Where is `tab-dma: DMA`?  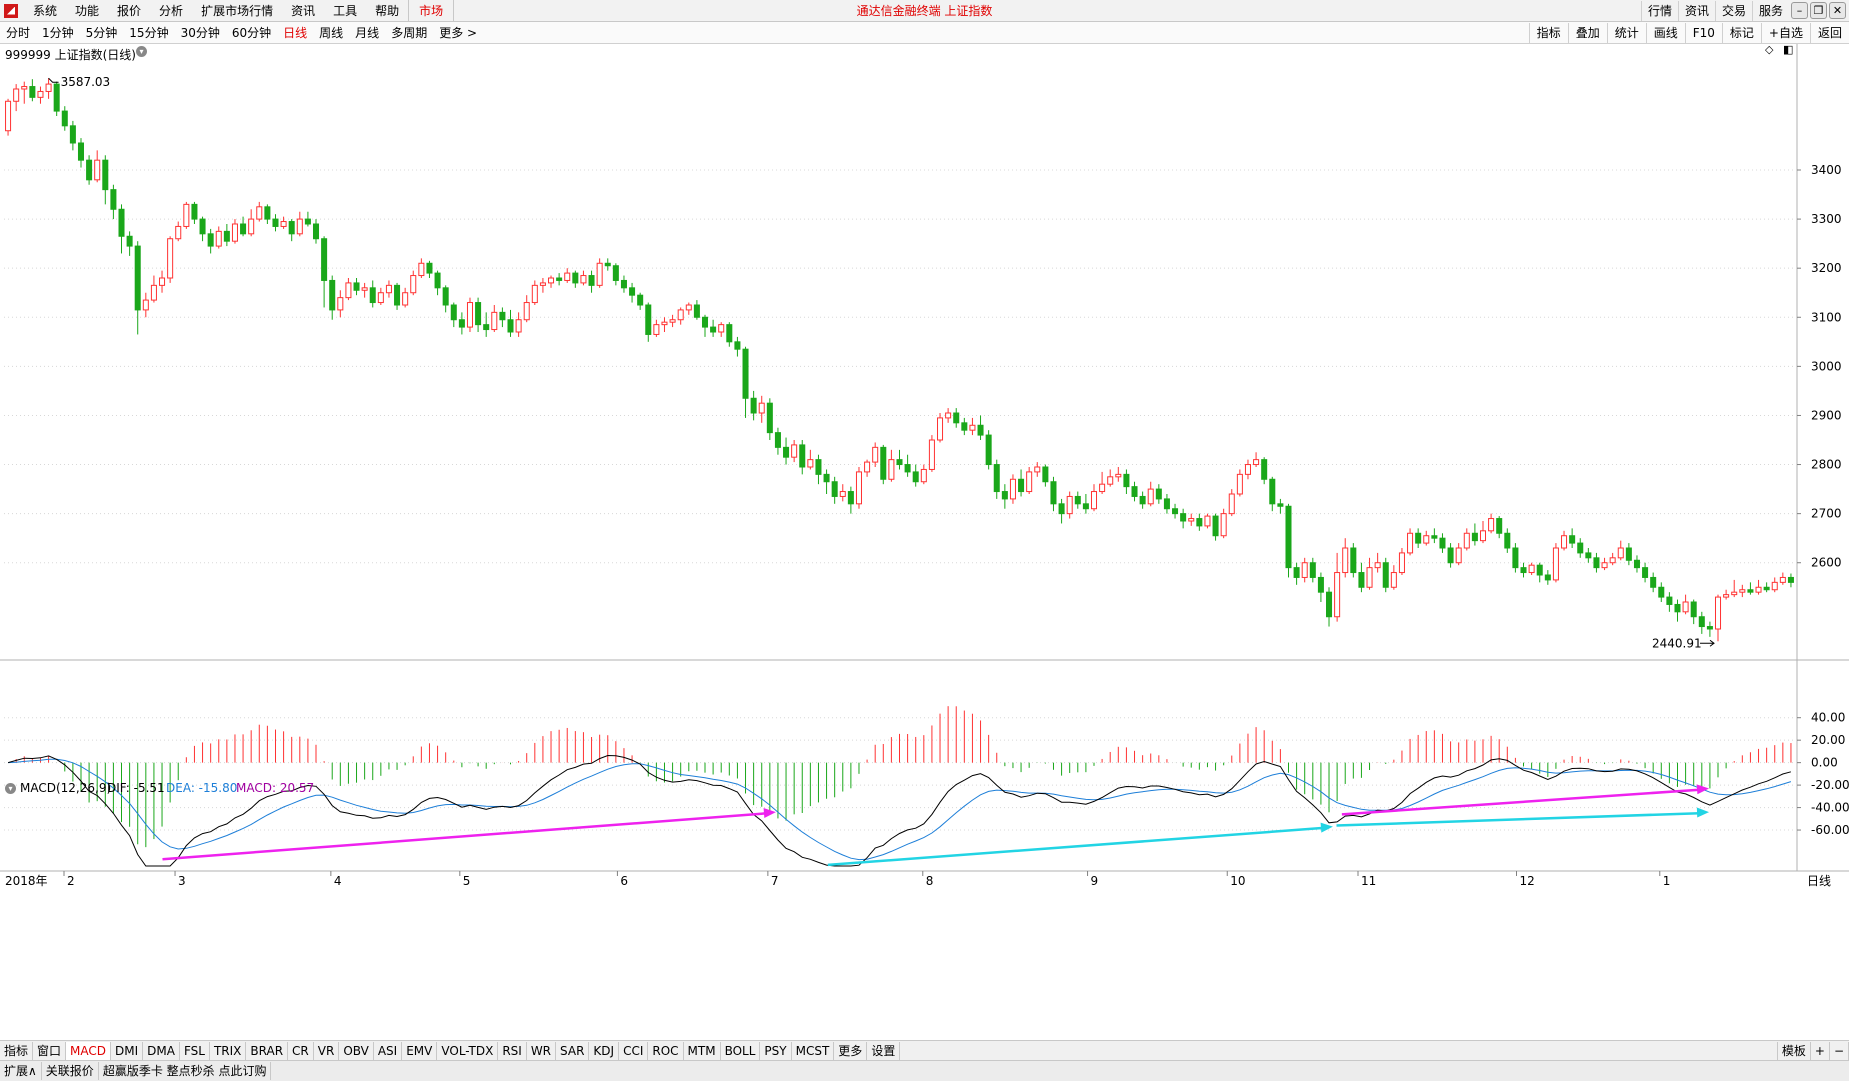 tab-dma: DMA is located at coordinates (161, 1051).